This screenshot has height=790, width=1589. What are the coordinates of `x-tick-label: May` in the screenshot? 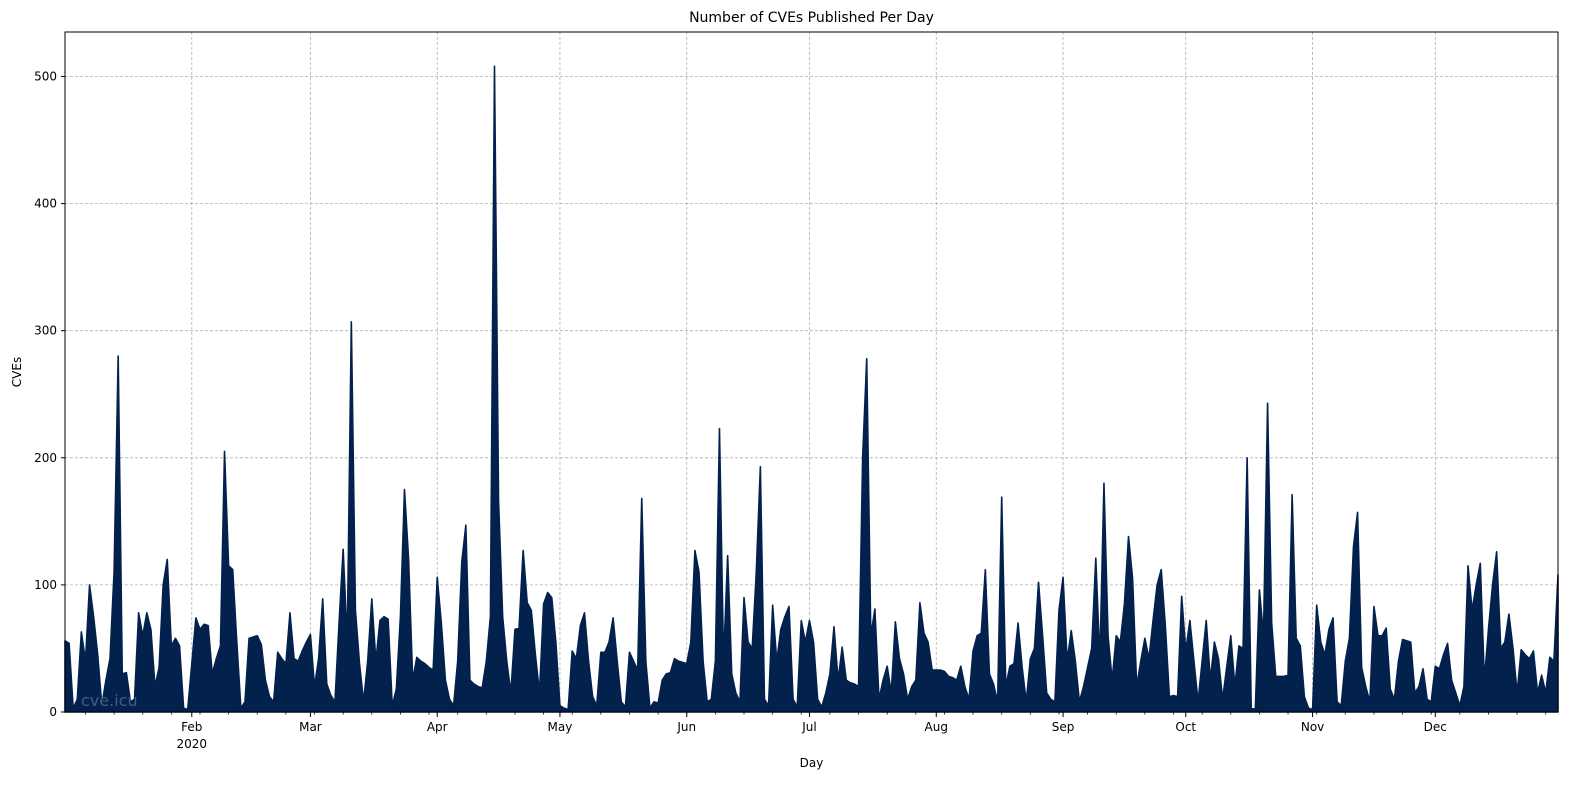 It's located at (560, 727).